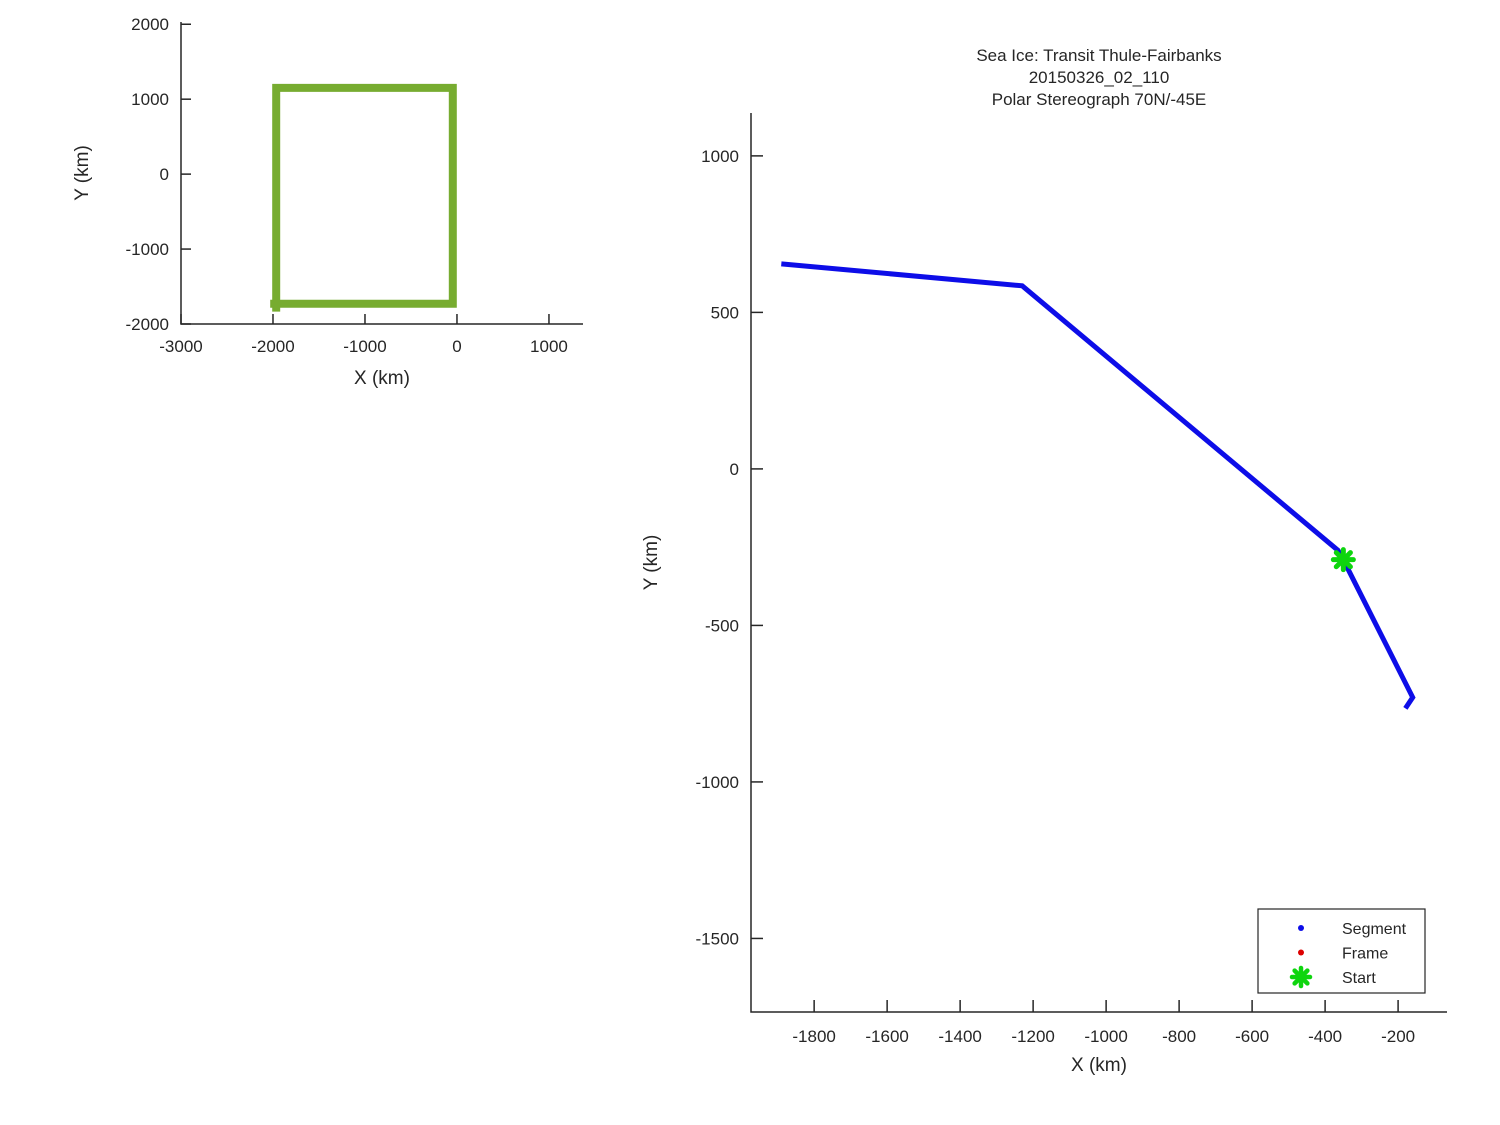 The image size is (1500, 1125). Describe the element at coordinates (725, 312) in the screenshot. I see `transit-y-tick-label: 500` at that location.